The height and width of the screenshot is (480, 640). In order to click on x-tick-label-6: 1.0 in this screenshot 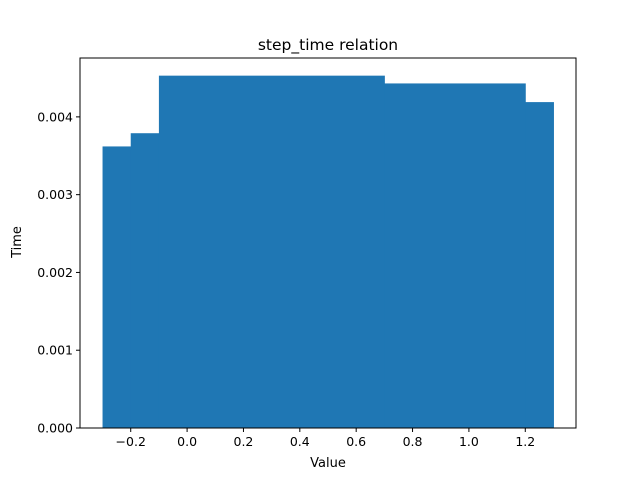, I will do `click(469, 441)`.